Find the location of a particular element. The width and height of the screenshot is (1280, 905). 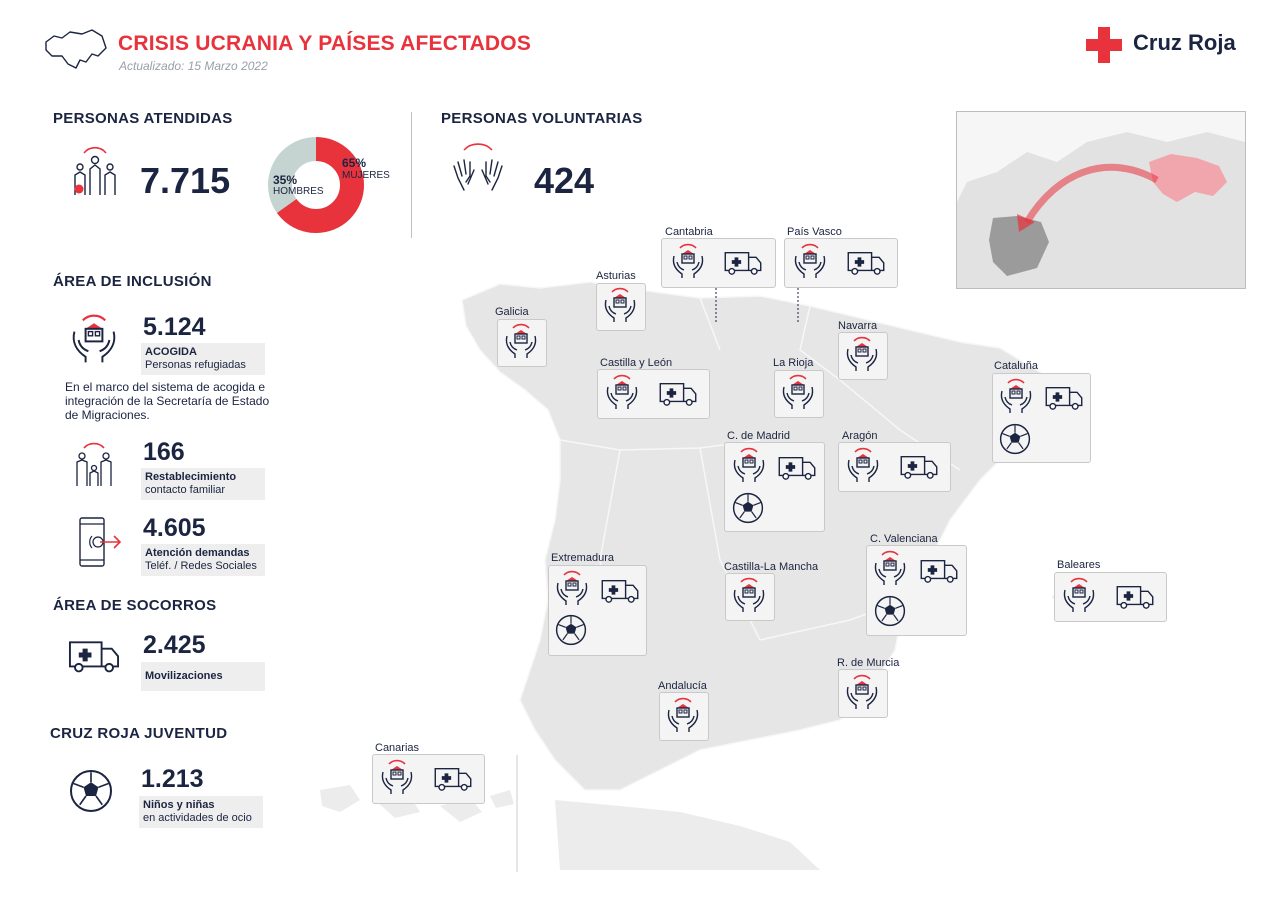

voluntarias-total: 424 is located at coordinates (564, 180).